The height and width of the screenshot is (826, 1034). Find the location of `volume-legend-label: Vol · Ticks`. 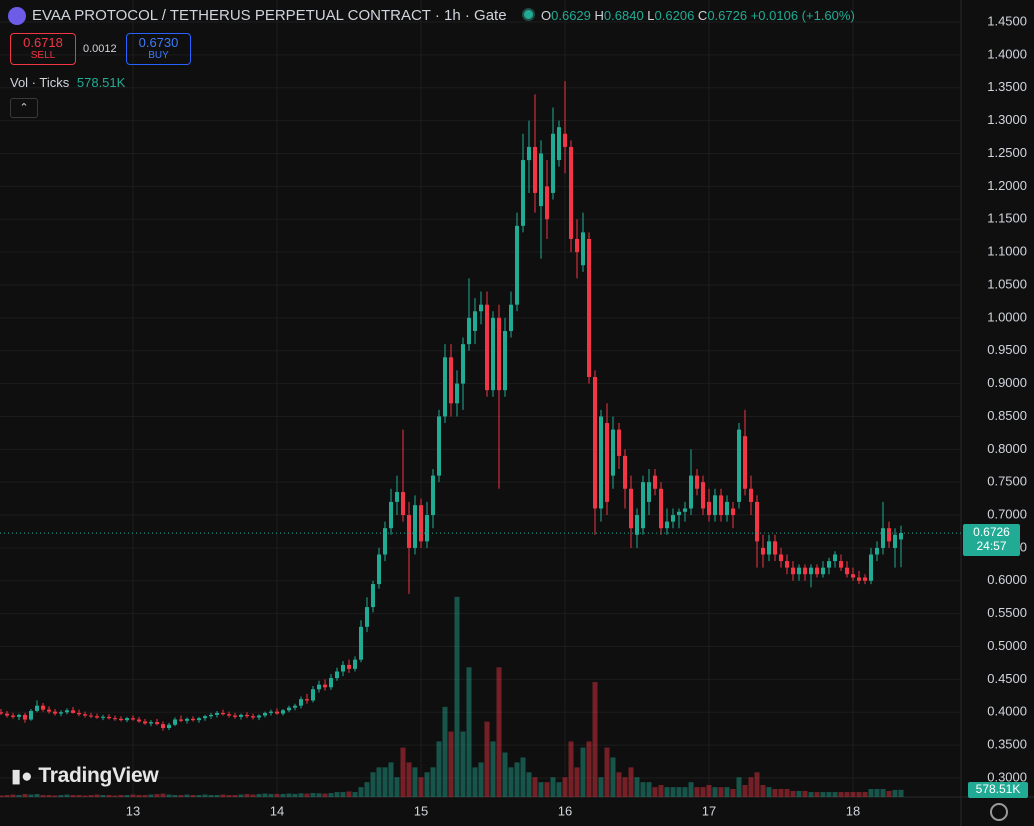

volume-legend-label: Vol · Ticks is located at coordinates (40, 82).